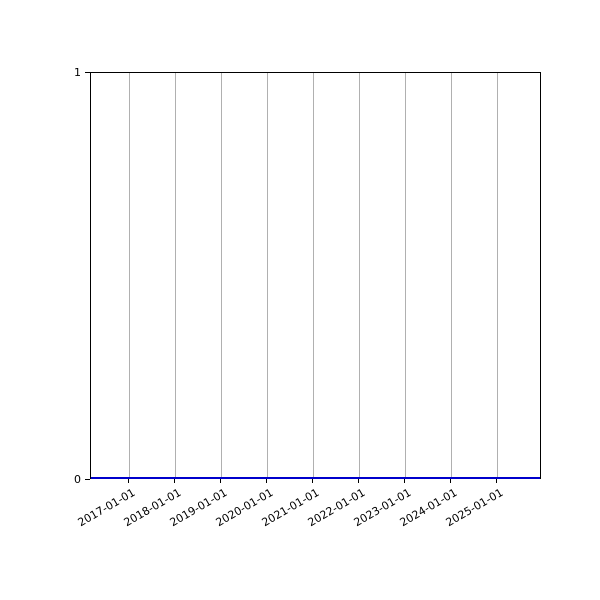 This screenshot has width=600, height=600. I want to click on series-zero-line, so click(315, 478).